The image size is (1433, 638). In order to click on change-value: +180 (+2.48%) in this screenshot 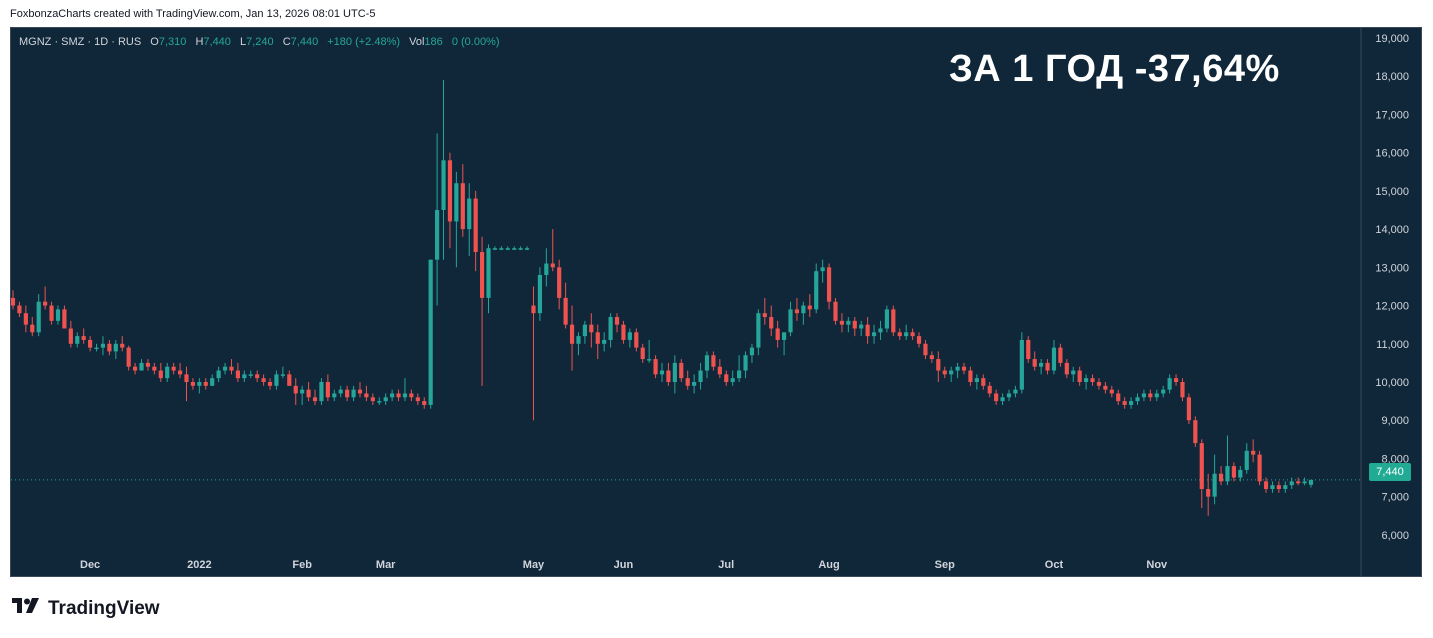, I will do `click(364, 42)`.